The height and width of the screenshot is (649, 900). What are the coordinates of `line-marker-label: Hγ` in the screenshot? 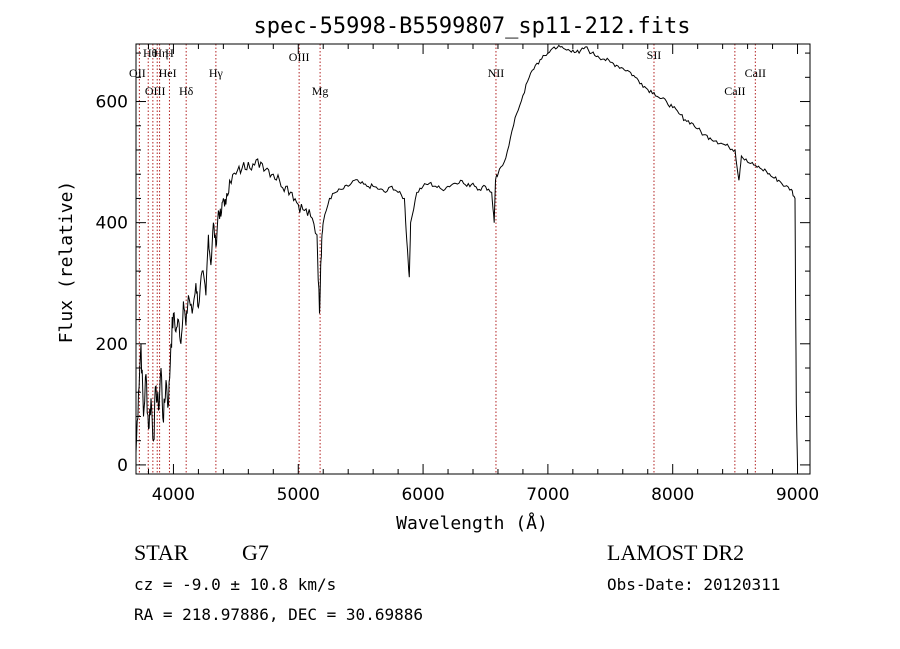 It's located at (216, 73).